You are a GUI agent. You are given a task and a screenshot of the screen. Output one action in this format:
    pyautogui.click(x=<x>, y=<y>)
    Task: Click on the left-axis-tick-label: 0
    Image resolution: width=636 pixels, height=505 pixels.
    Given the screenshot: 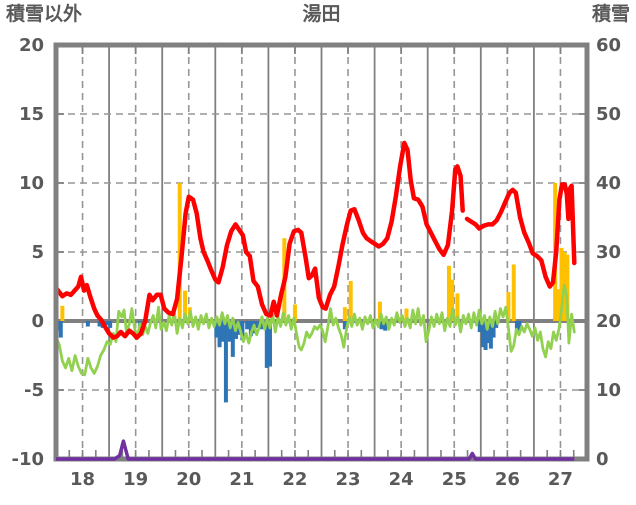 What is the action you would take?
    pyautogui.click(x=37, y=321)
    